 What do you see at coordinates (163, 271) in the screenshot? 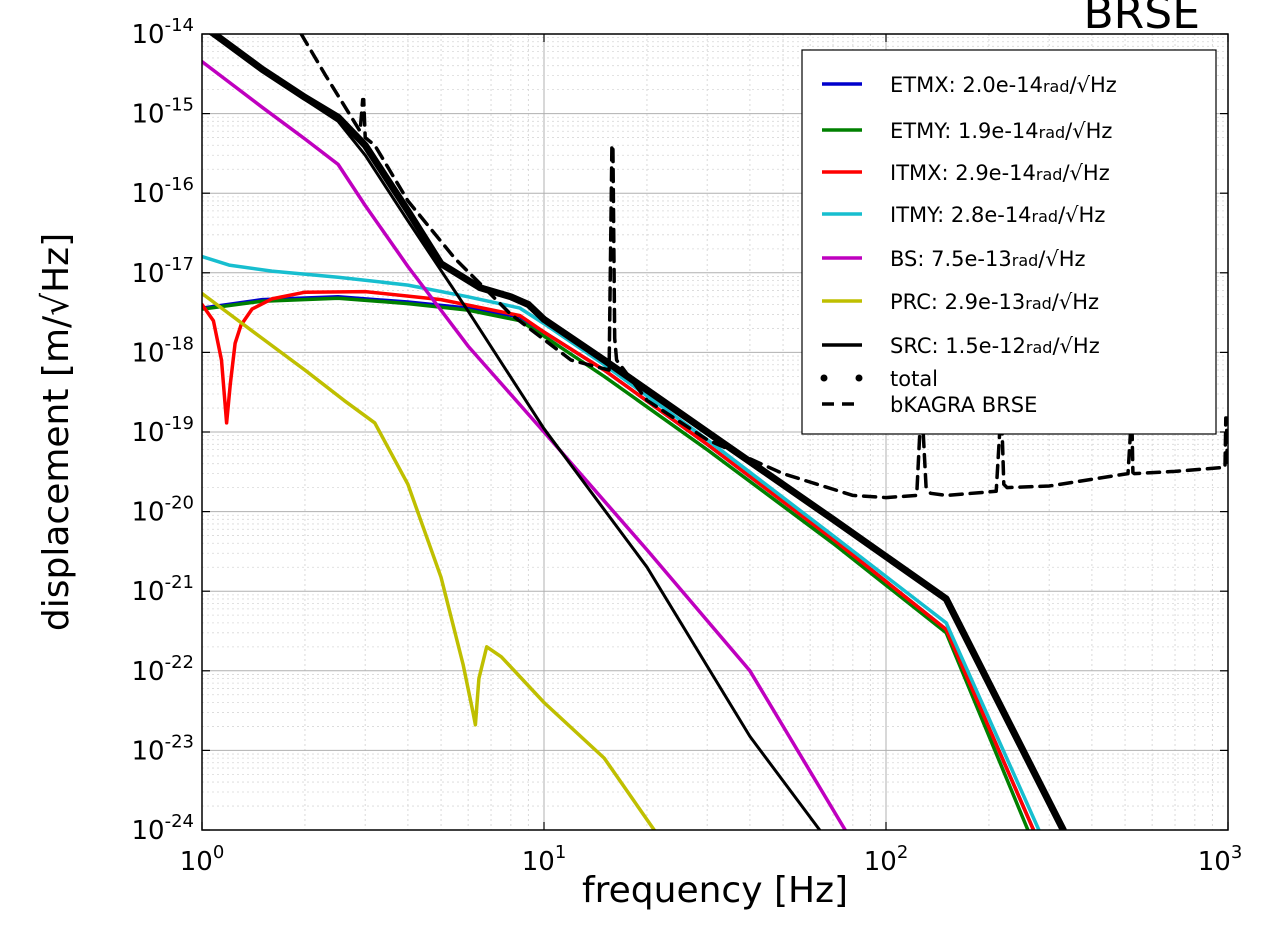
I see `y-tick-label: 10-17` at bounding box center [163, 271].